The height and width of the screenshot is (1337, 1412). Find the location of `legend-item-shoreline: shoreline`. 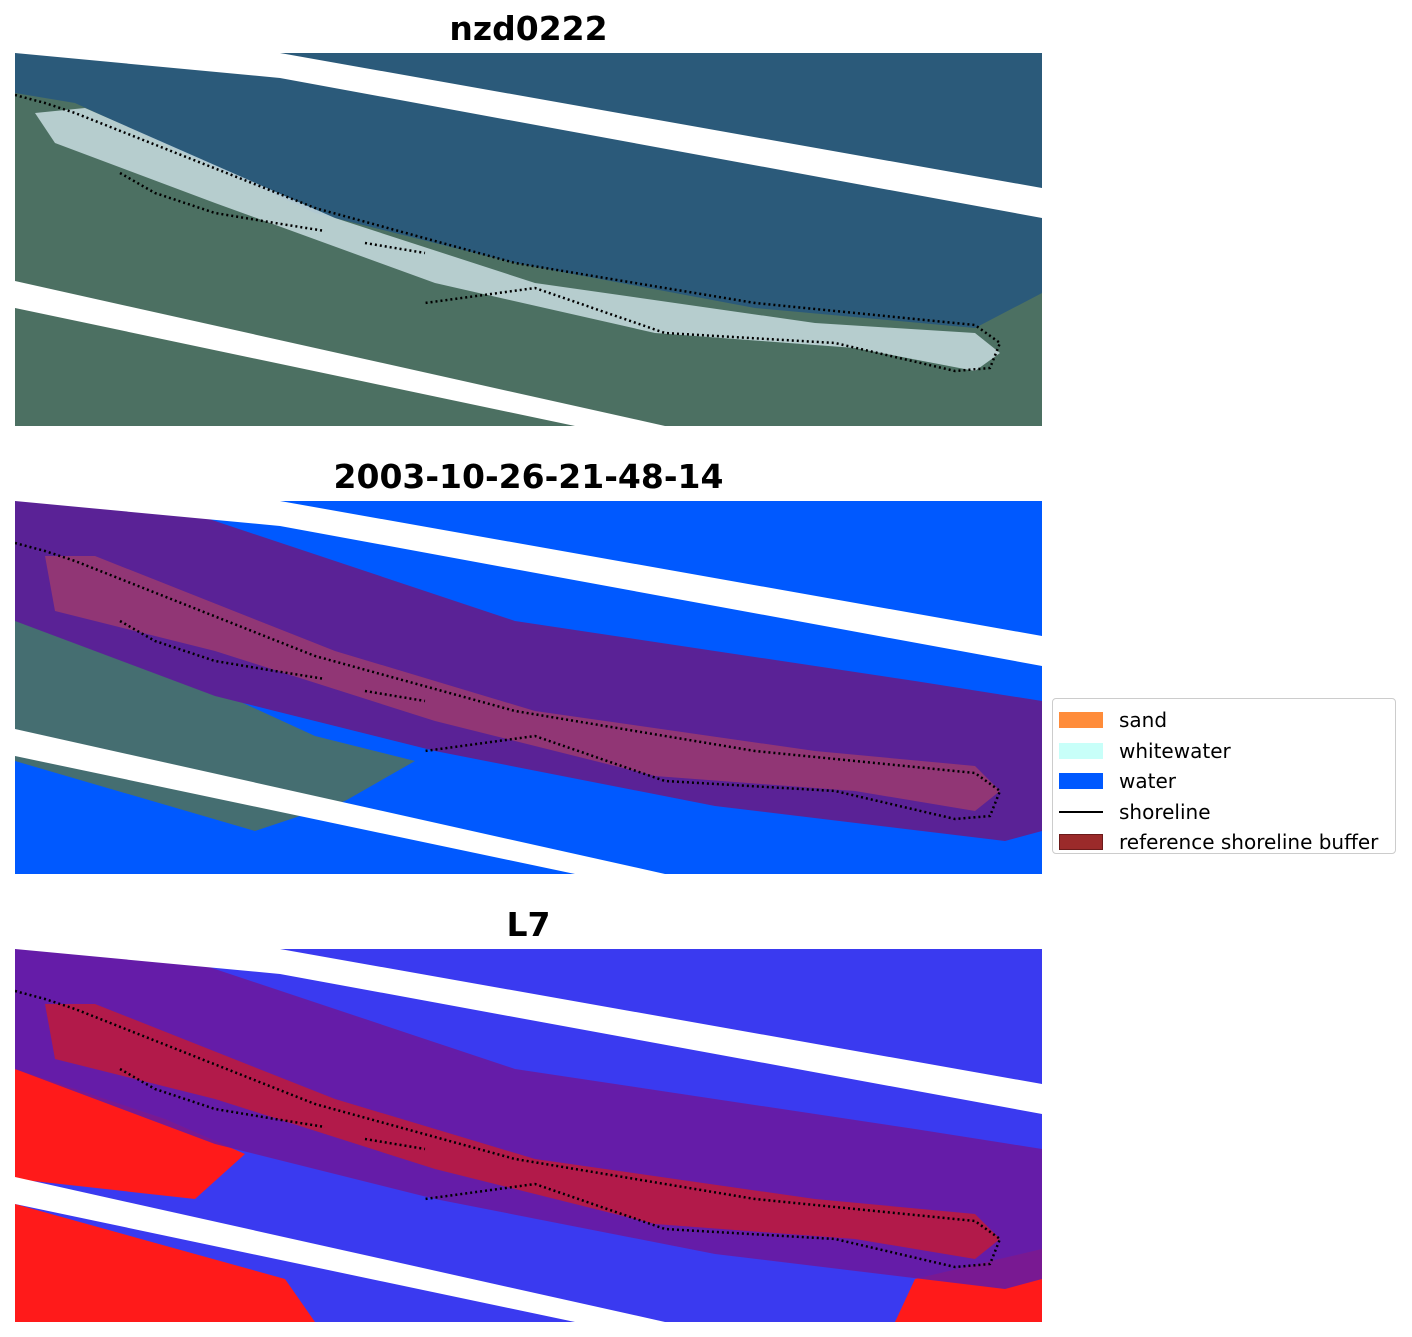

legend-item-shoreline: shoreline is located at coordinates (1223, 812).